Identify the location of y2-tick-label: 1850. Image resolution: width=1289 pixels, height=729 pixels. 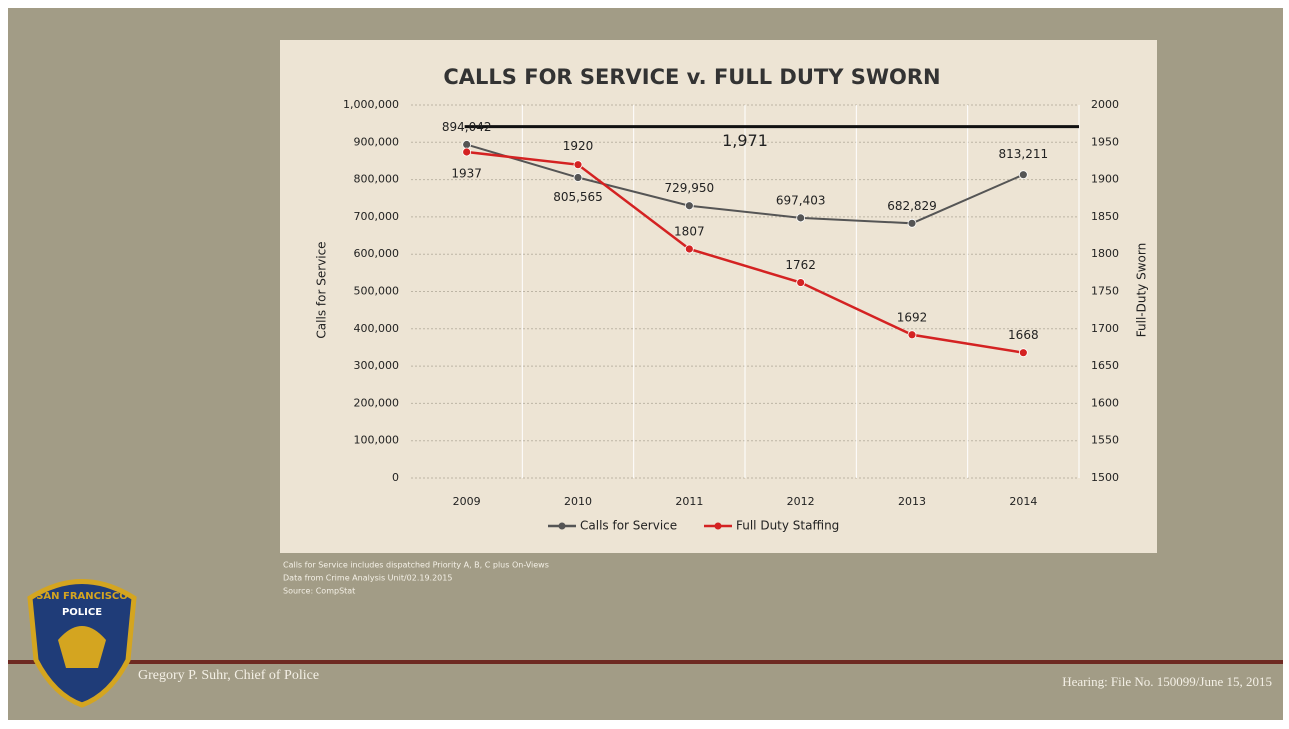
(1105, 216).